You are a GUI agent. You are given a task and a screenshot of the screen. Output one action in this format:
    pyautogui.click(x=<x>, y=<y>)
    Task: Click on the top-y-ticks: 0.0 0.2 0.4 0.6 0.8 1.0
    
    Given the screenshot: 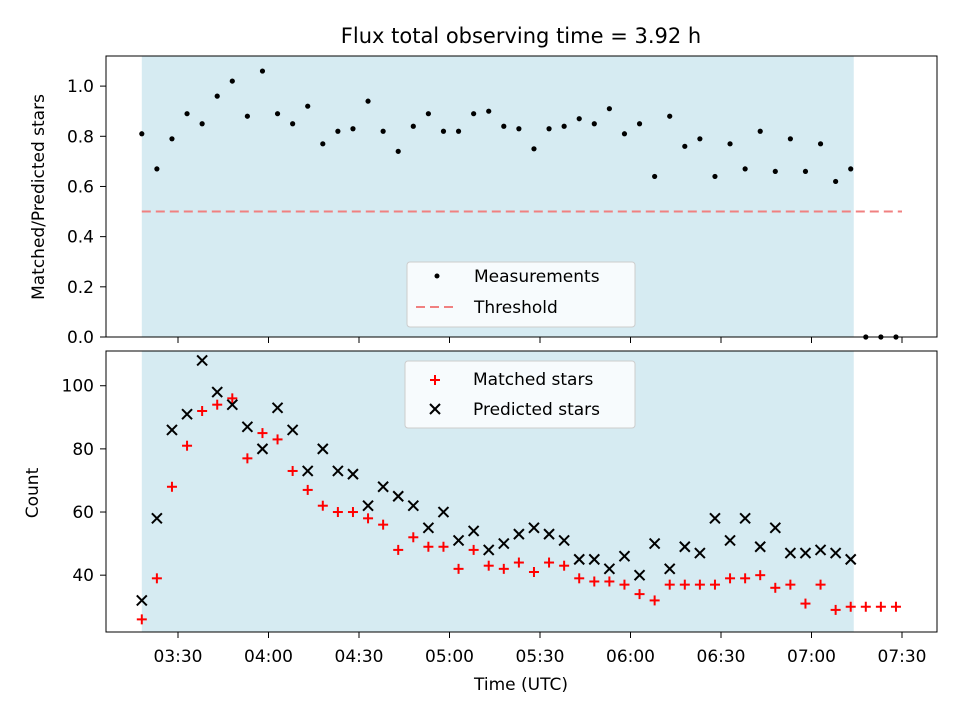 What is the action you would take?
    pyautogui.click(x=86, y=212)
    